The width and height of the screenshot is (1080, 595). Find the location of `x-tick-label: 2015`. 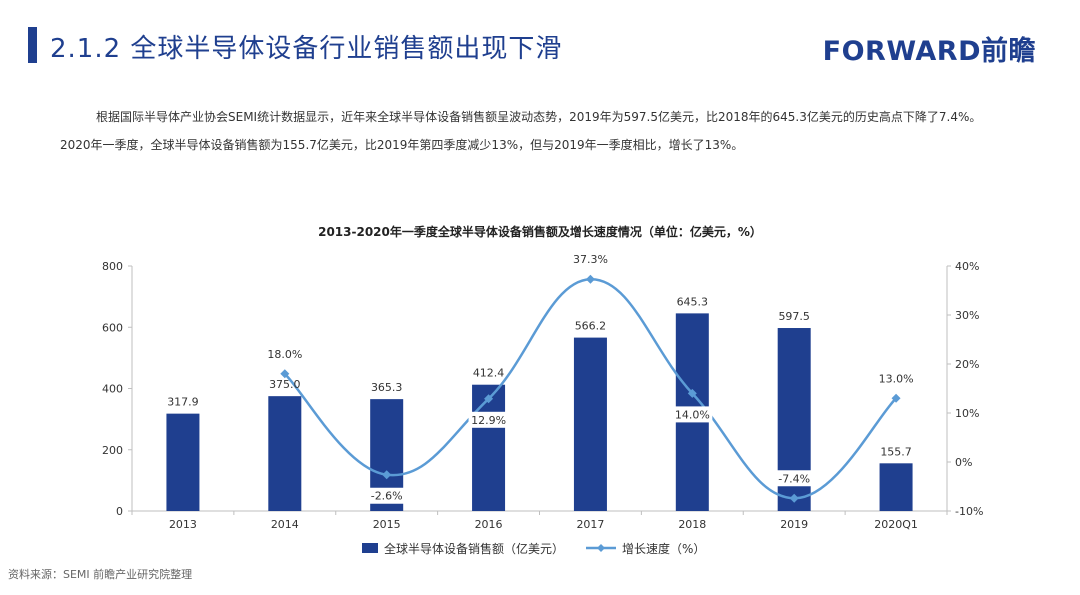

x-tick-label: 2015 is located at coordinates (387, 524).